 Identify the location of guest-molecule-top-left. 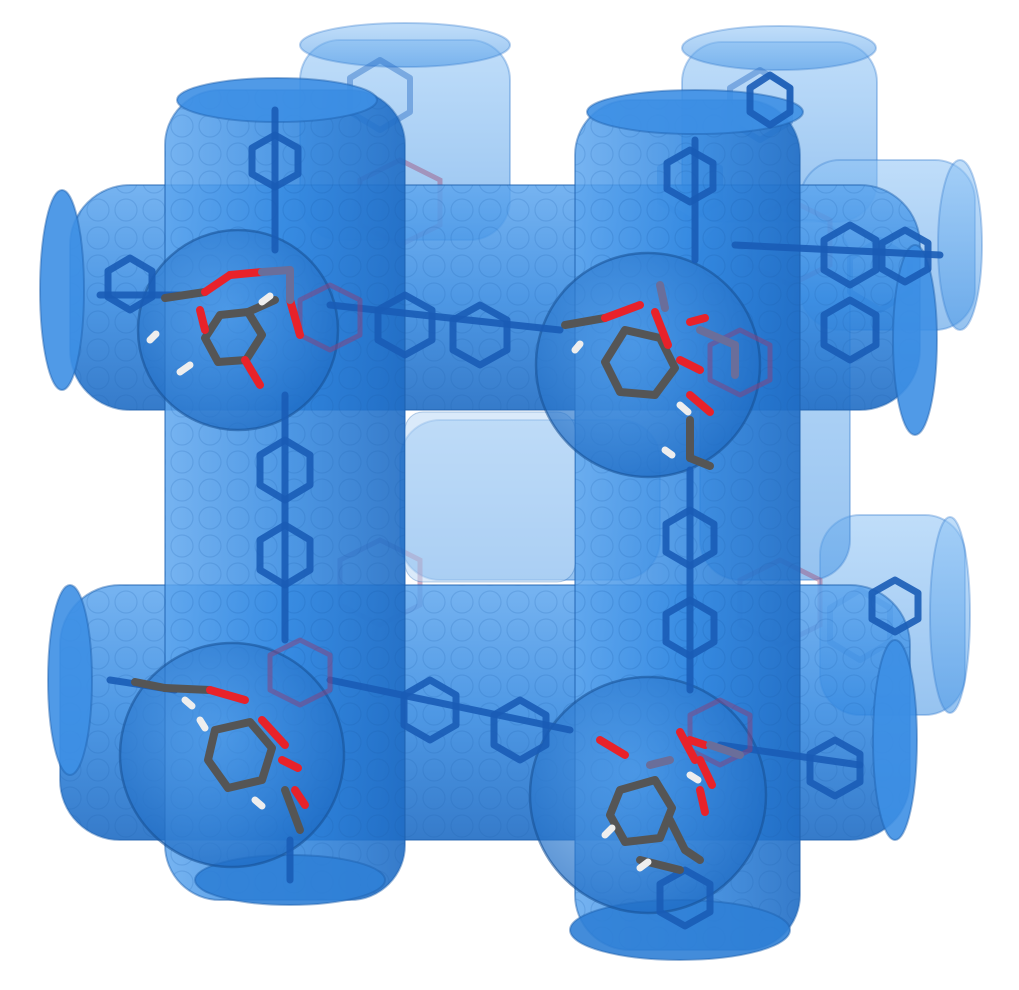
(225, 327).